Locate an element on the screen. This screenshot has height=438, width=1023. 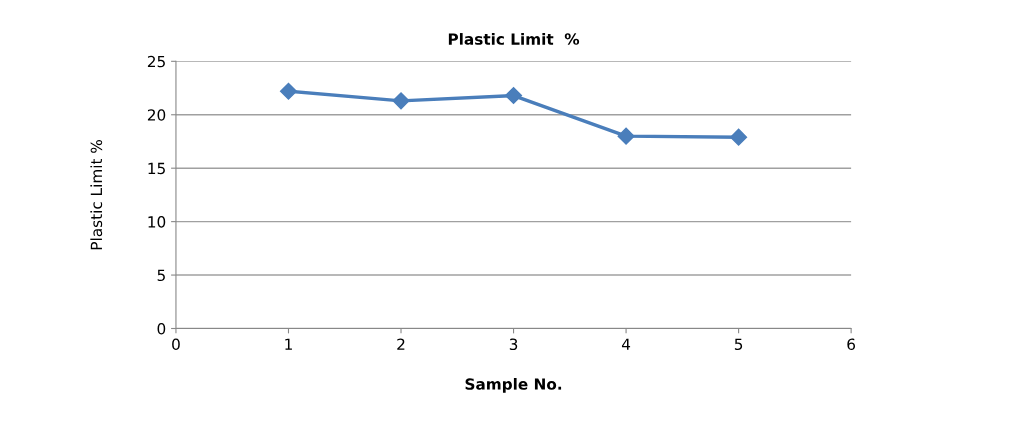
x-tick-label: 4 is located at coordinates (626, 344).